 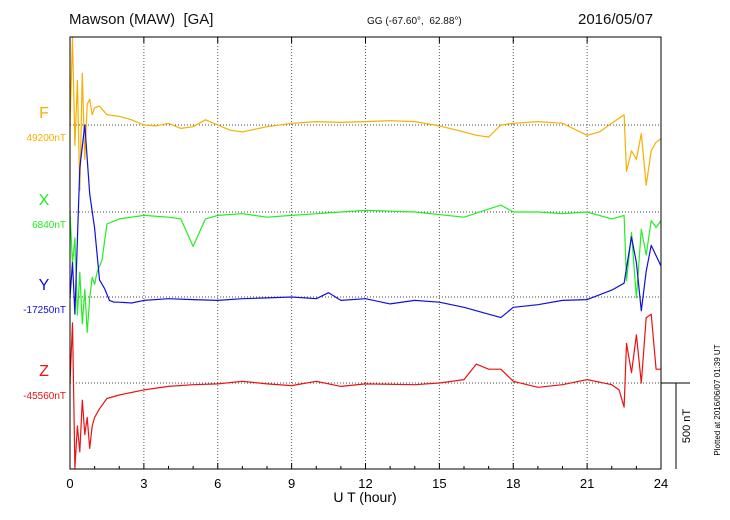 What do you see at coordinates (513, 483) in the screenshot?
I see `x-tick-label: 18` at bounding box center [513, 483].